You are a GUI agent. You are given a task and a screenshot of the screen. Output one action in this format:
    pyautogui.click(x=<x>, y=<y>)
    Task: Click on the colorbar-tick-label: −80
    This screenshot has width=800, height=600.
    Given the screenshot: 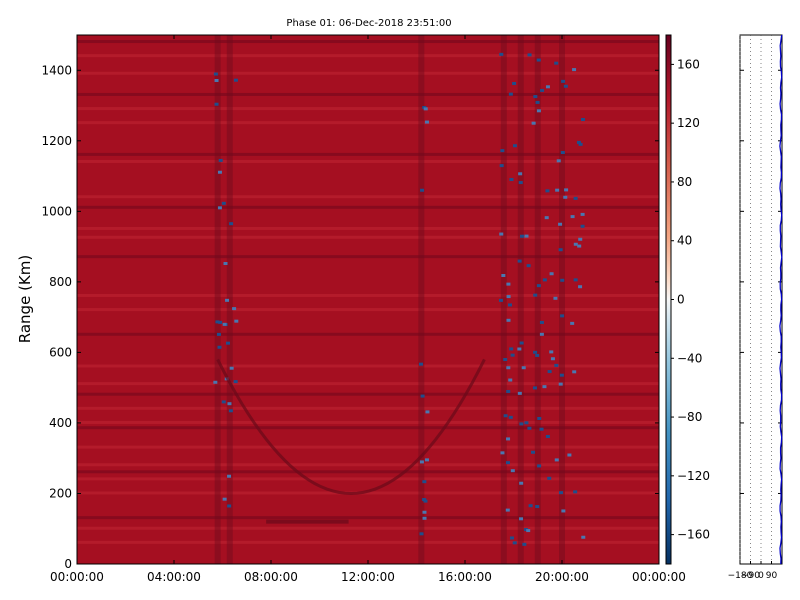 What is the action you would take?
    pyautogui.click(x=689, y=417)
    